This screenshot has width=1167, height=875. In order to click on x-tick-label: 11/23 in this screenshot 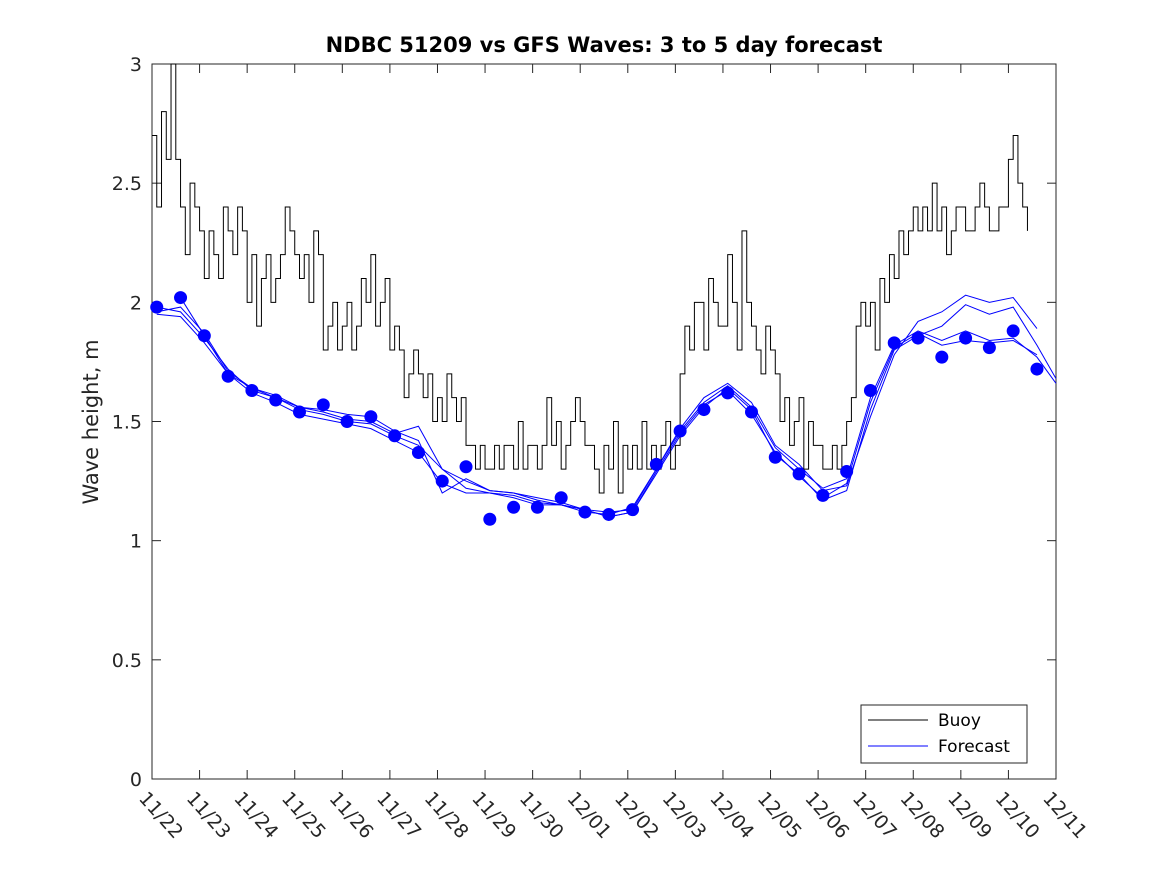, I will do `click(208, 815)`.